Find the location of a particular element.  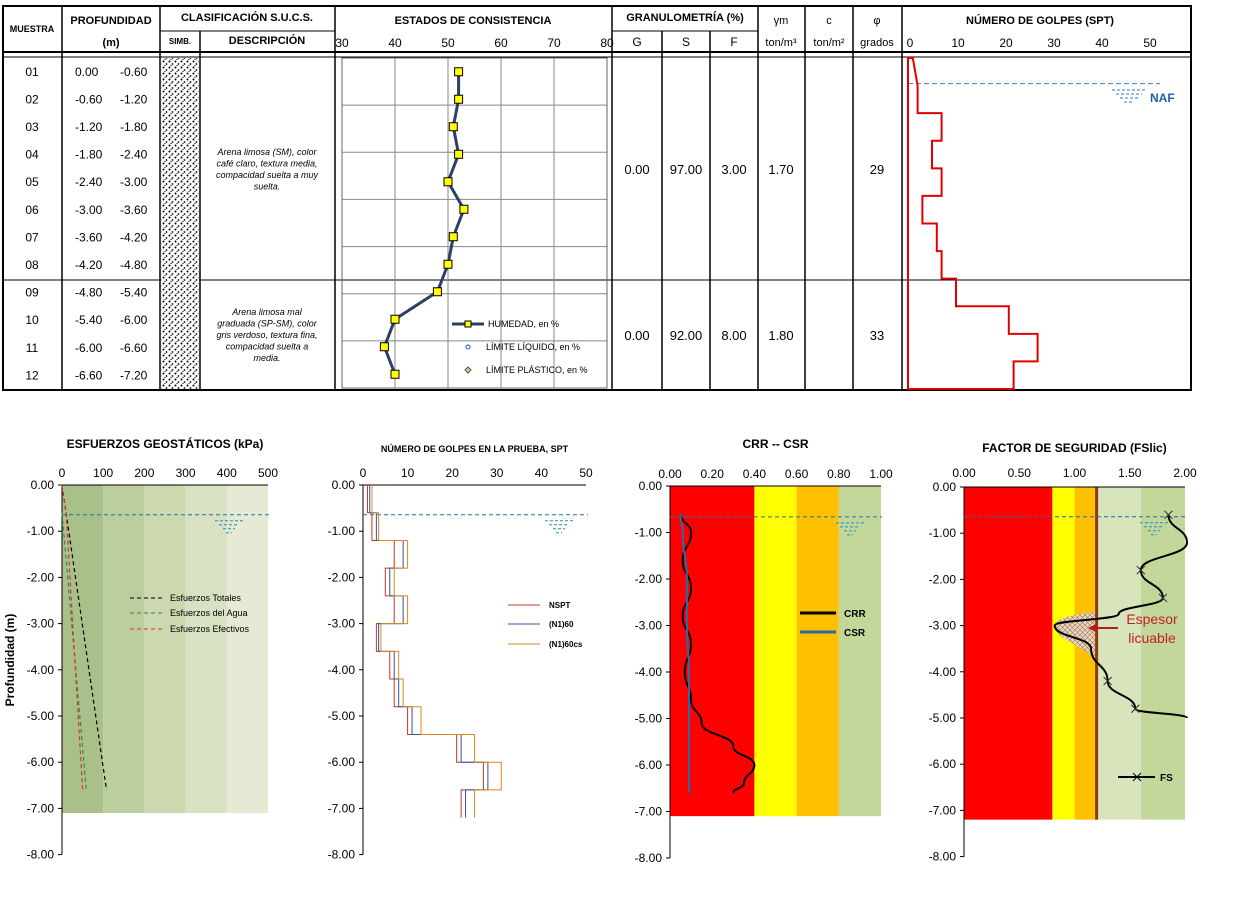

stress-series-line is located at coordinates (74, 651).